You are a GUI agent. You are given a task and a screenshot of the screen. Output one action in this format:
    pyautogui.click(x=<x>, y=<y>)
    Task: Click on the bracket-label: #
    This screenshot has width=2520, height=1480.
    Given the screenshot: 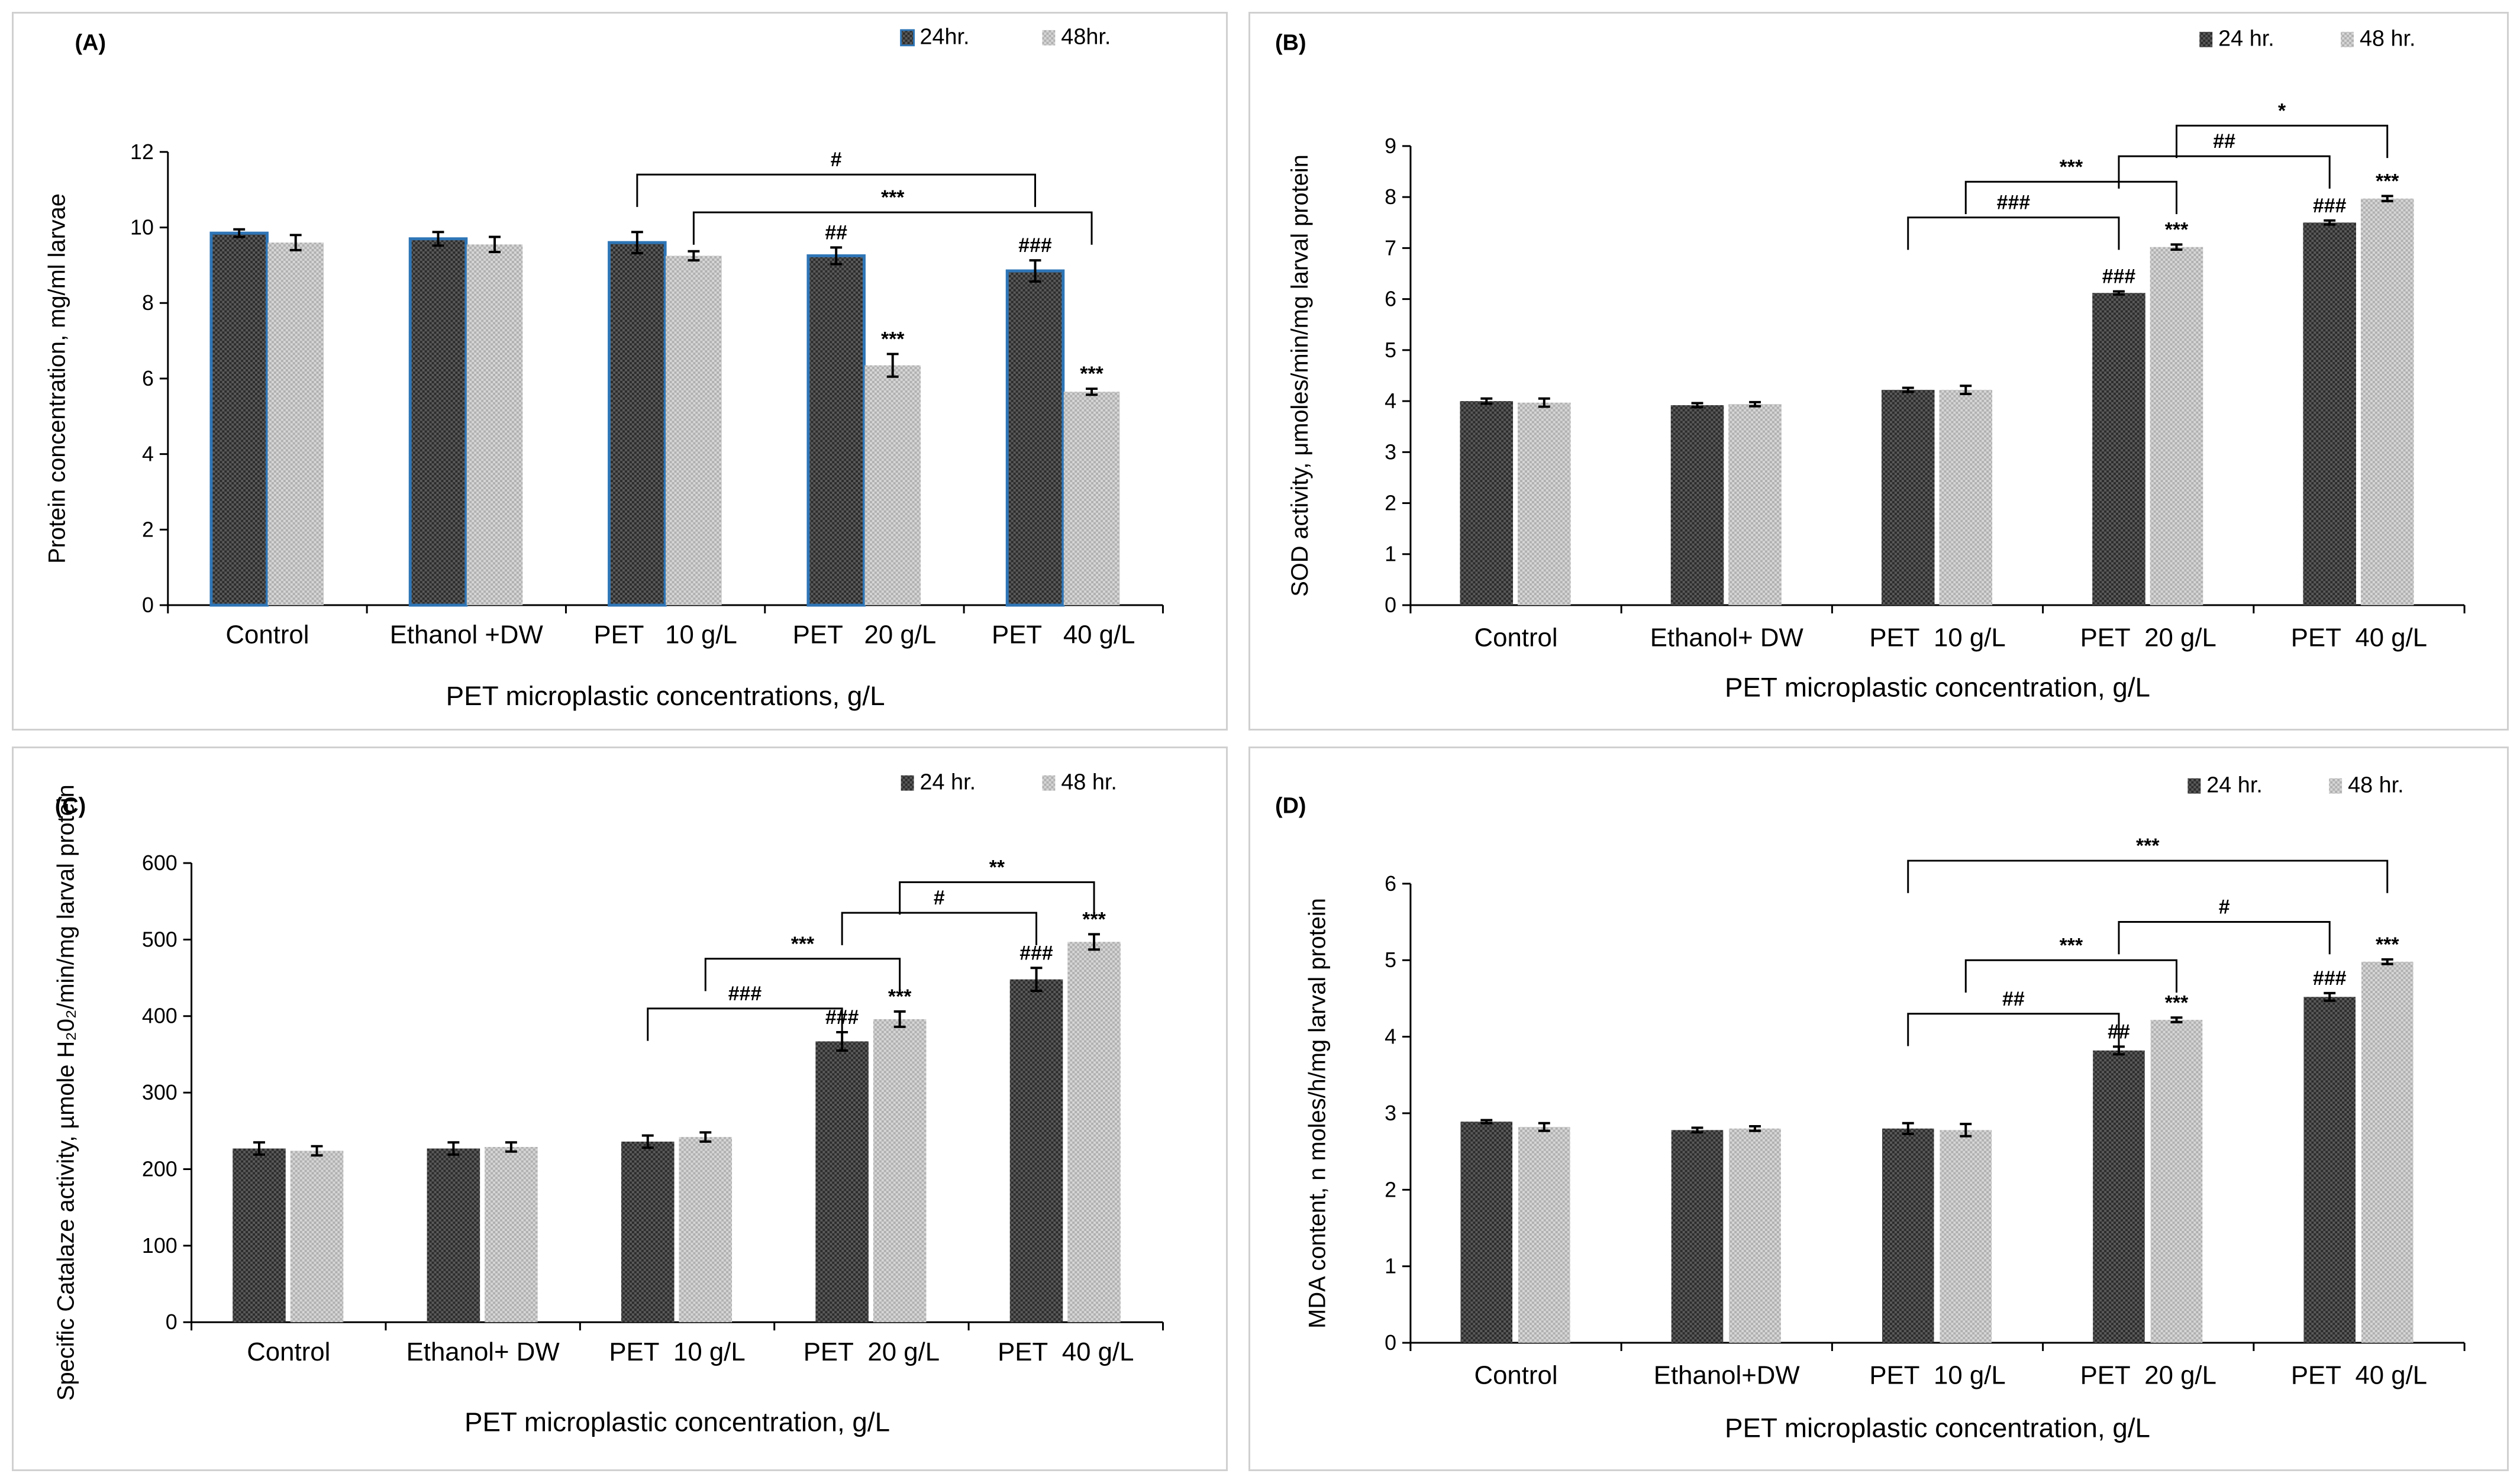 What is the action you would take?
    pyautogui.click(x=836, y=159)
    